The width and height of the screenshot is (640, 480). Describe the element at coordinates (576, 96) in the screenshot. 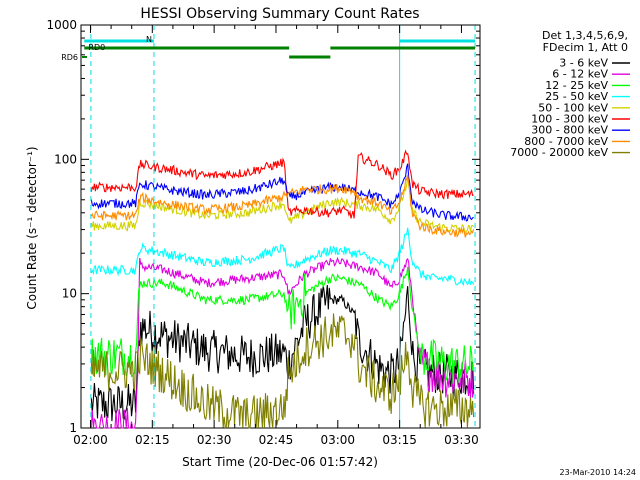

I see `legend-label-4: 25 - 50 keV` at that location.